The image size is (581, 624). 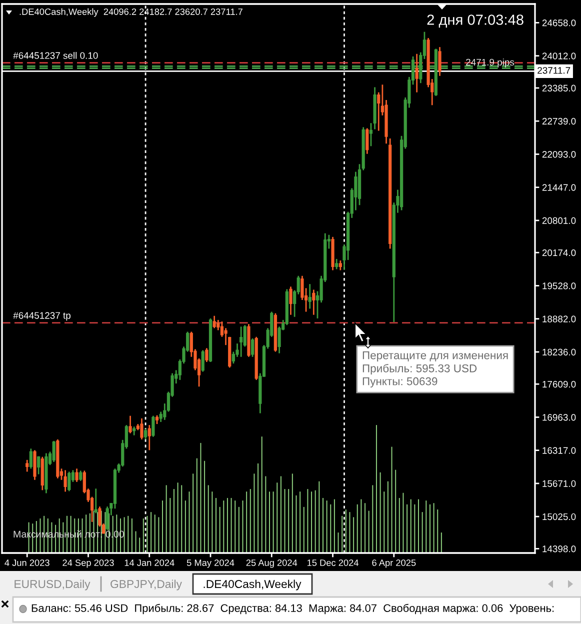 What do you see at coordinates (253, 585) in the screenshot?
I see `text: .DE40Cash,Weekly` at bounding box center [253, 585].